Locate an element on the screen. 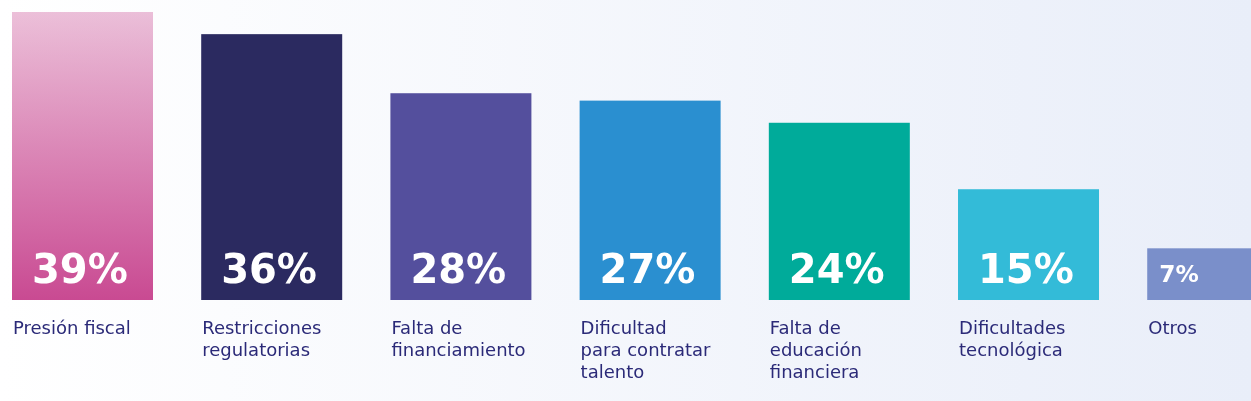 Image resolution: width=1251 pixels, height=401 pixels. data-label: 39% is located at coordinates (80, 269).